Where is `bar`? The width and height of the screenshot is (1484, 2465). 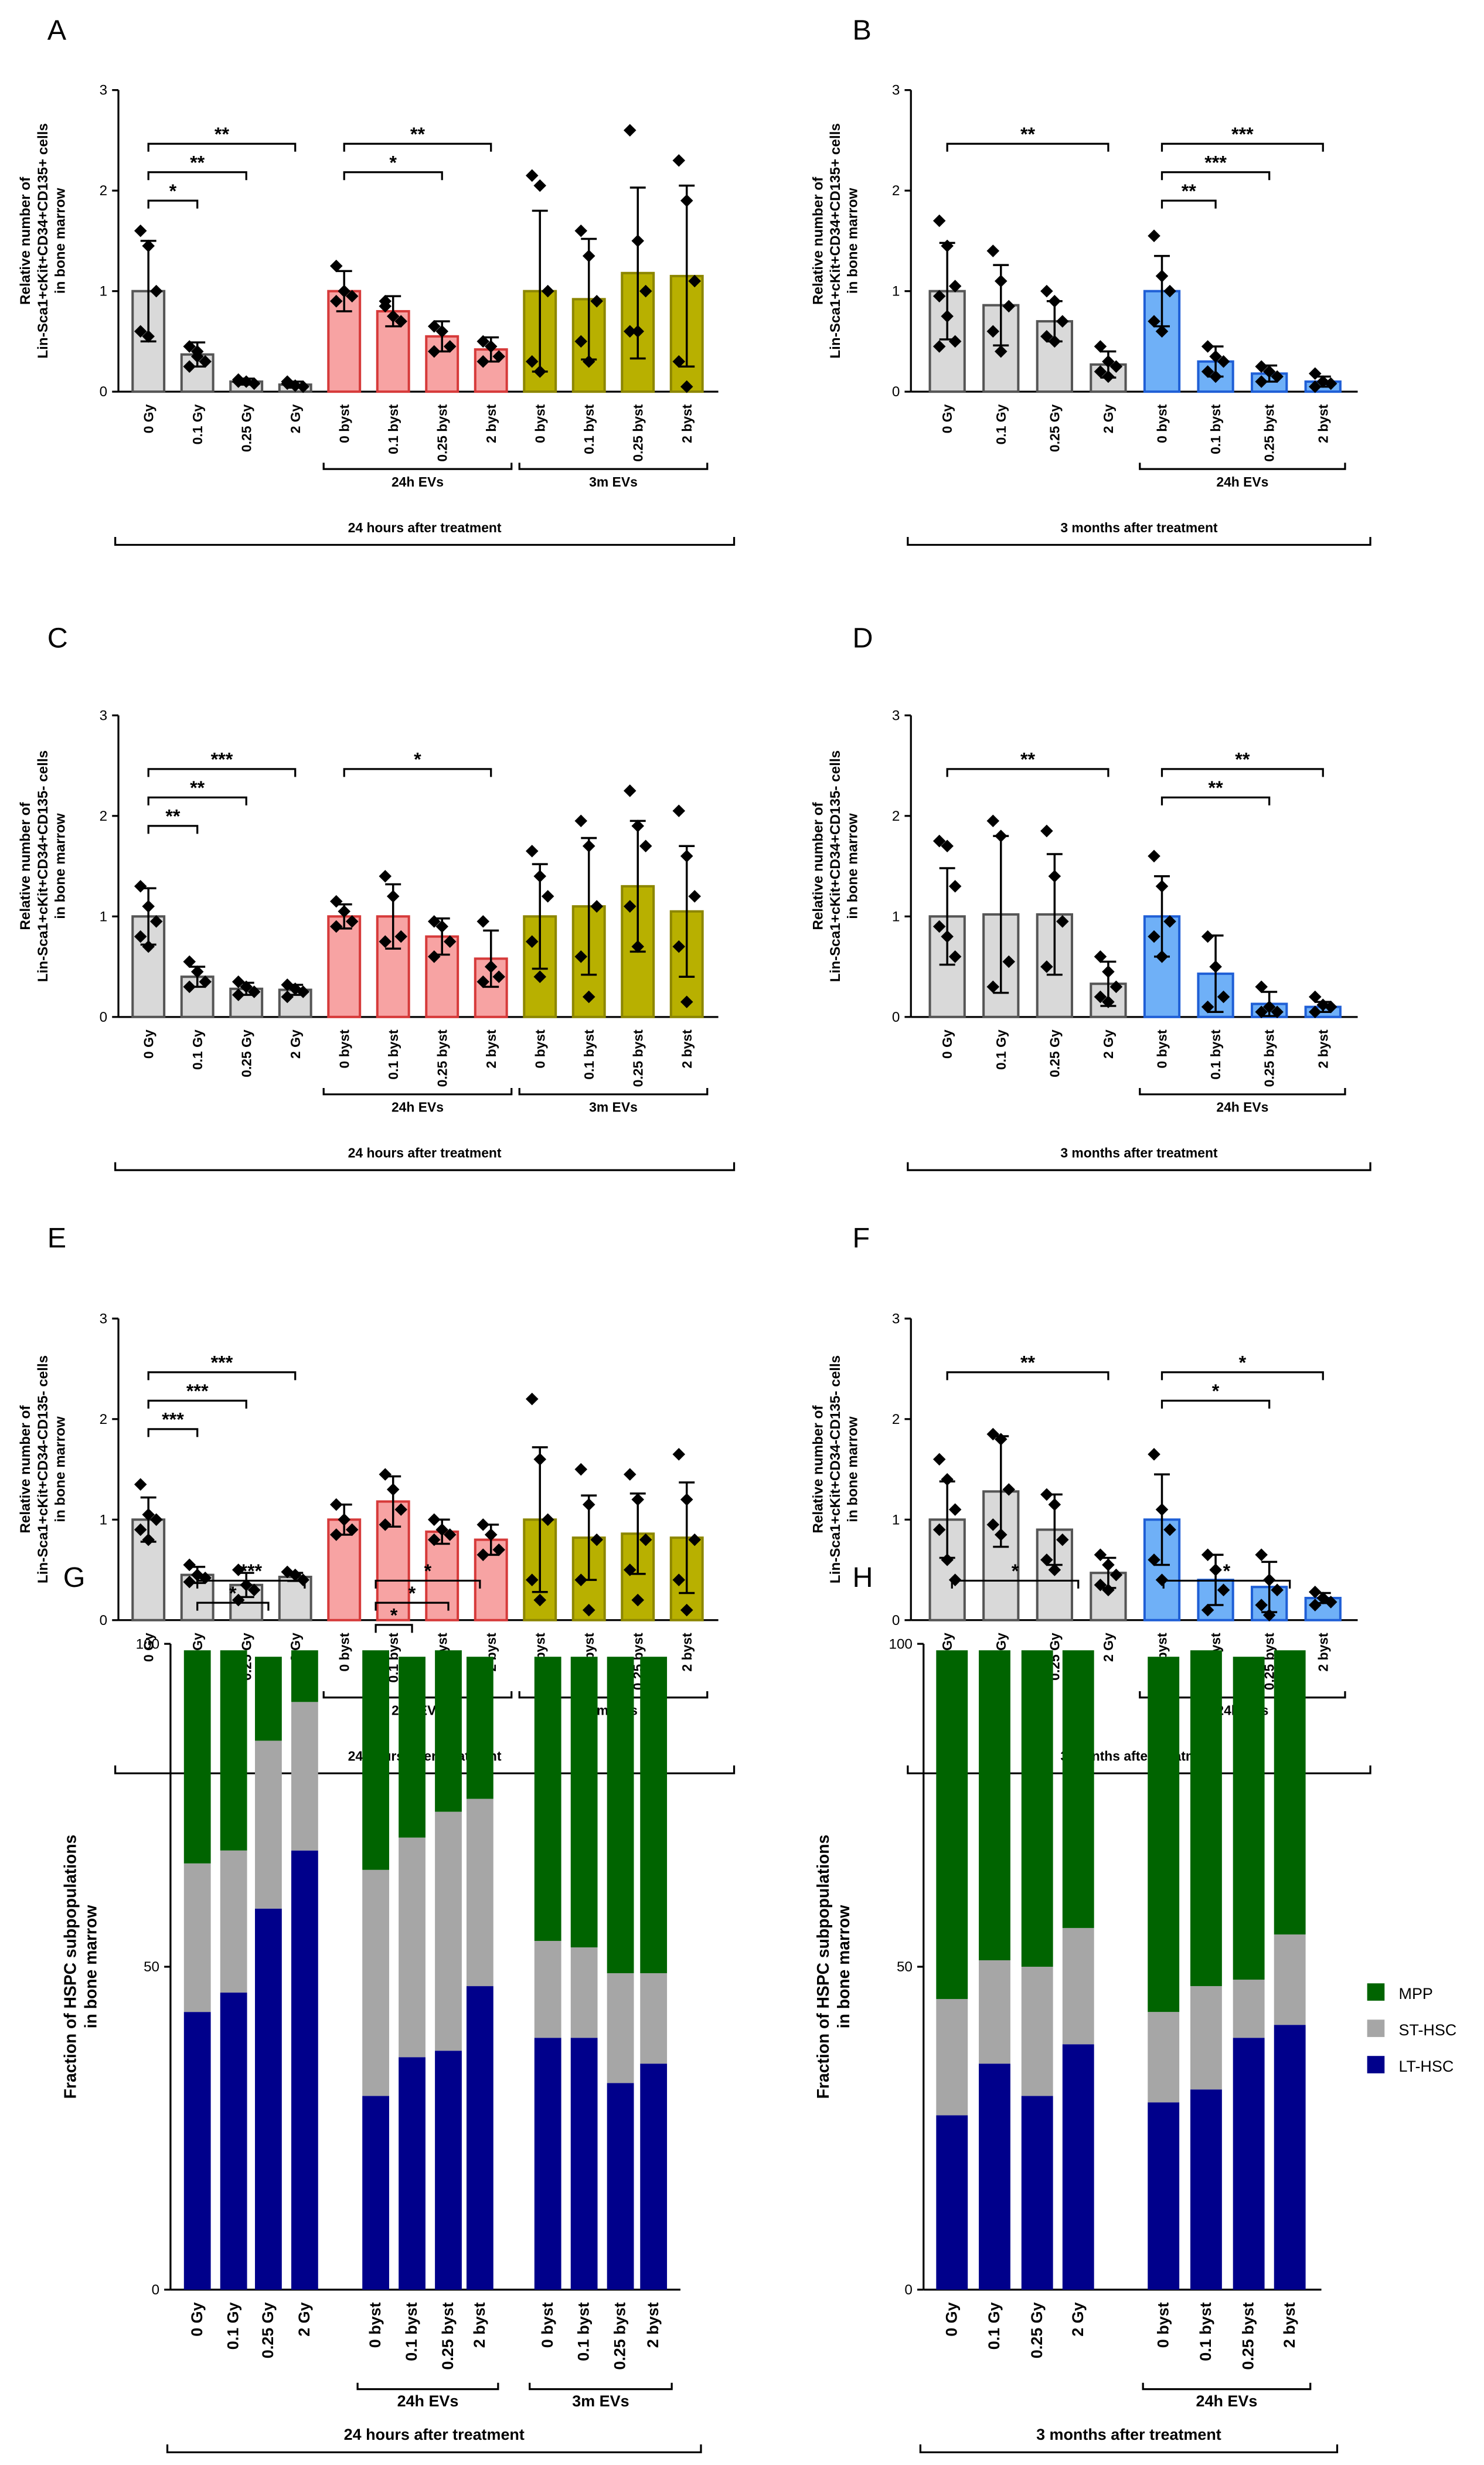
bar is located at coordinates (345, 966).